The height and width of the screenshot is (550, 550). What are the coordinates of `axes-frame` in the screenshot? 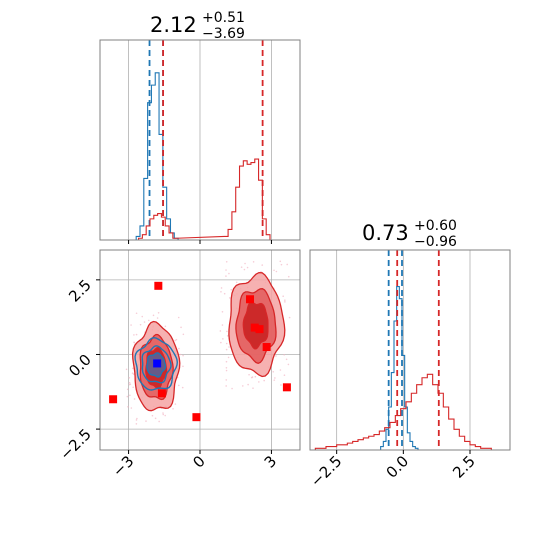 It's located at (410, 350).